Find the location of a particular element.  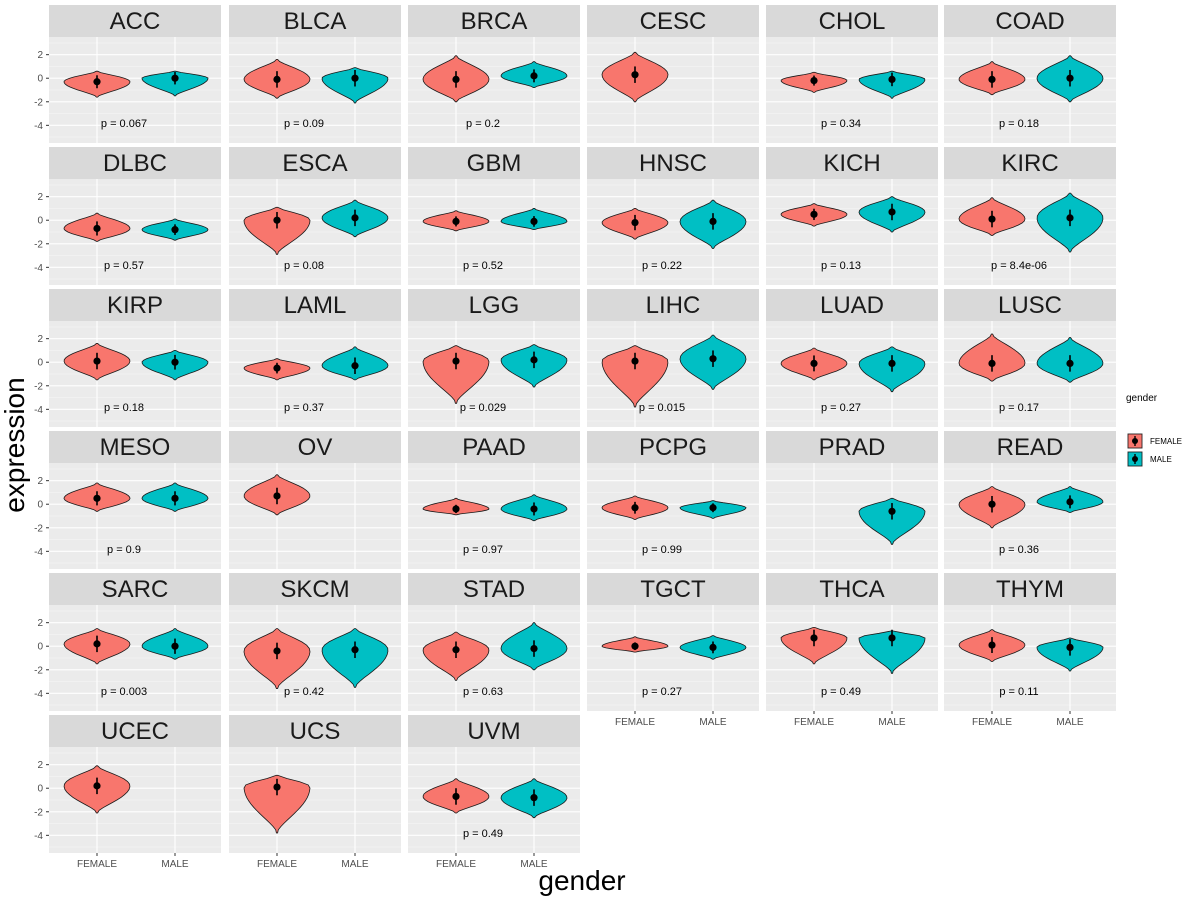

p-value-label: p = 0.34 is located at coordinates (841, 124).